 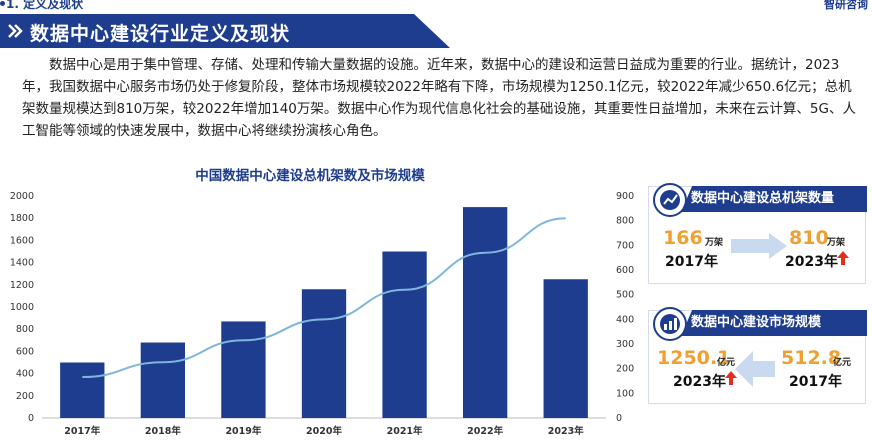 What do you see at coordinates (405, 431) in the screenshot?
I see `x-tick-label: 2021年` at bounding box center [405, 431].